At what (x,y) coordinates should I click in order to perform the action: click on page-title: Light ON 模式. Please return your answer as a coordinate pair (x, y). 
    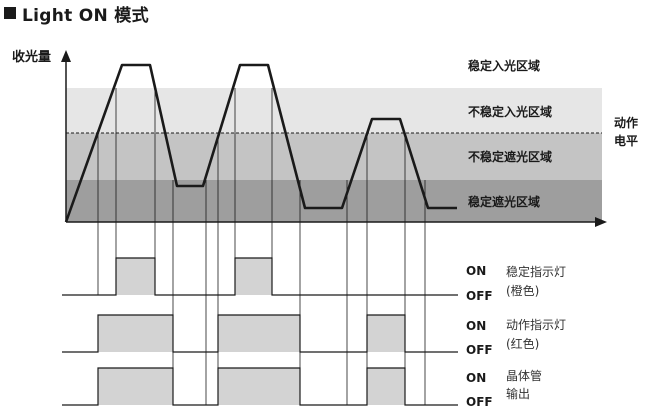
    Looking at the image, I should click on (76, 14).